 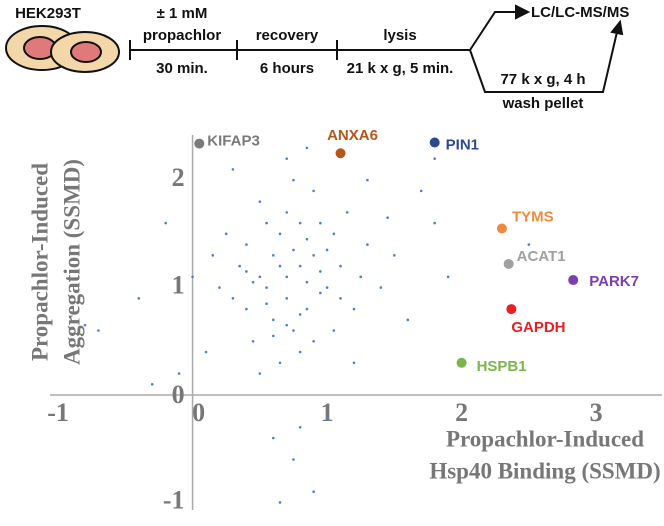 I want to click on highlight-label: HSPB1, so click(x=502, y=366).